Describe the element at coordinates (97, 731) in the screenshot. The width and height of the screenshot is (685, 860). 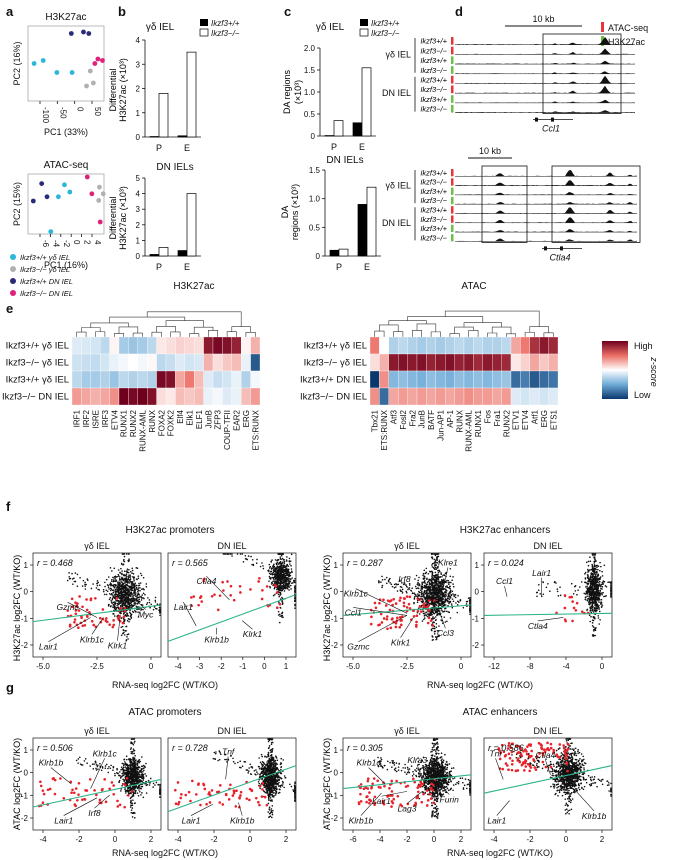
I see `scatter-subtitle: γδ IEL` at that location.